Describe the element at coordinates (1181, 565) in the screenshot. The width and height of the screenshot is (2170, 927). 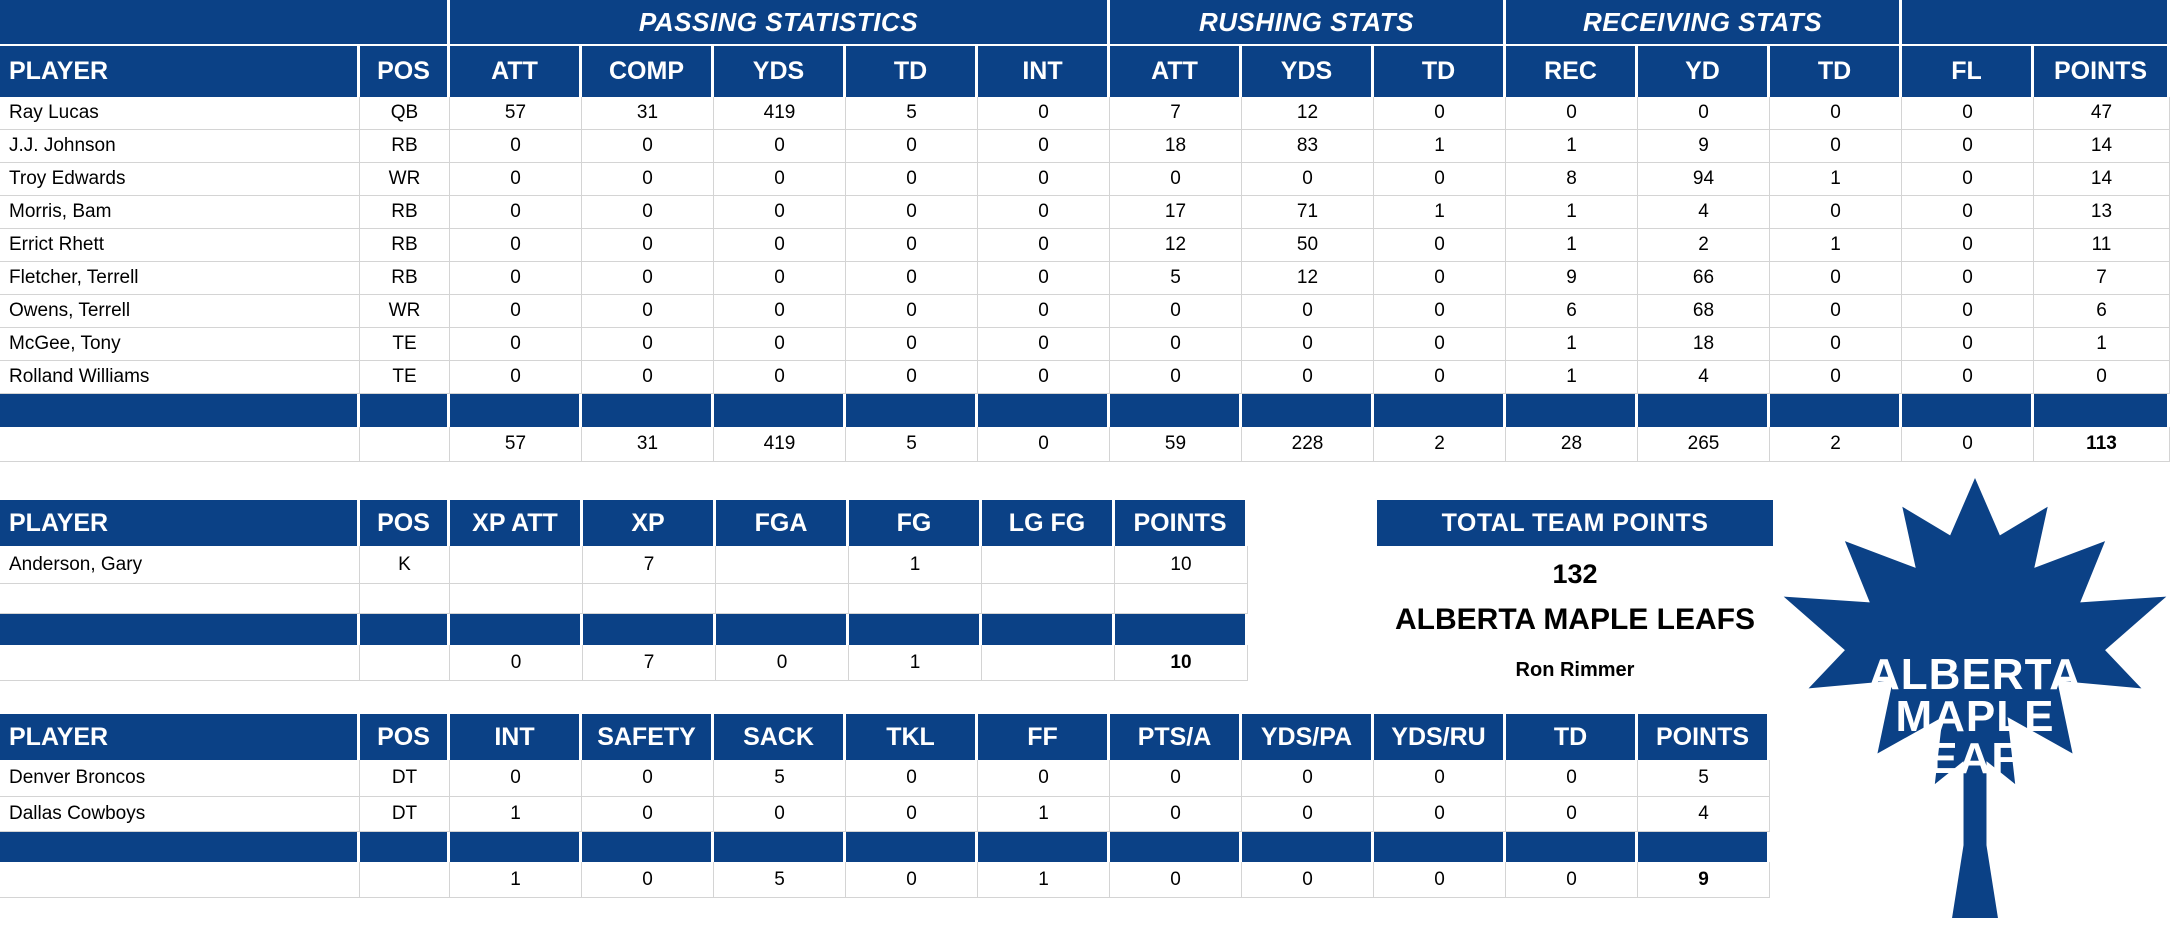
I see `stat-cell: 10` at that location.